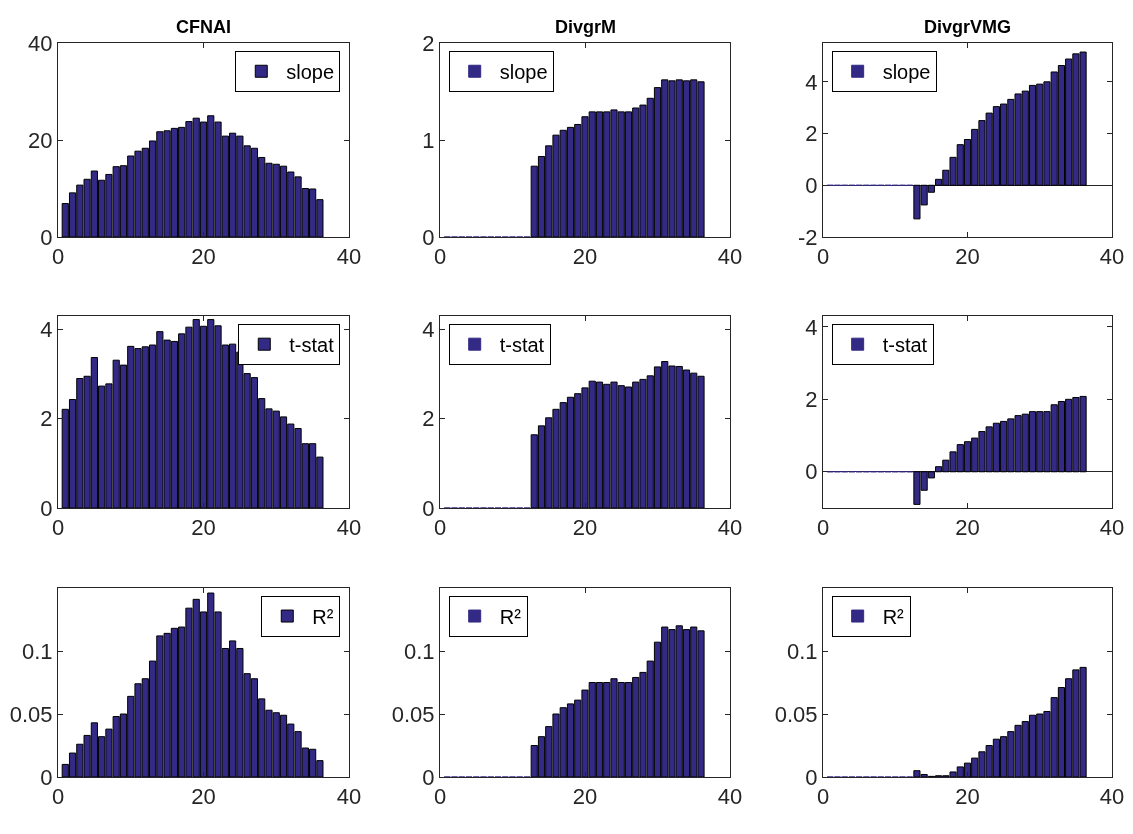 The height and width of the screenshot is (834, 1133). I want to click on y-tick-label: 20, so click(40, 140).